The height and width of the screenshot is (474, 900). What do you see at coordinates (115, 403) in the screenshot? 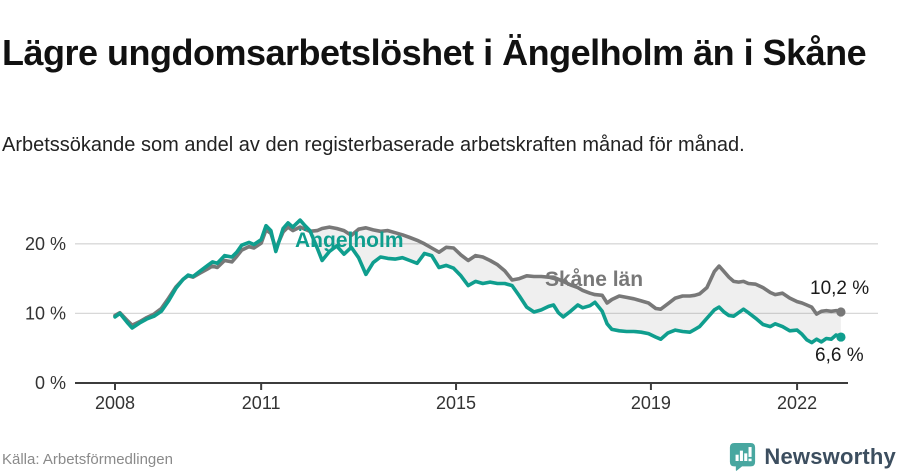
I see `svg-text: 2008` at bounding box center [115, 403].